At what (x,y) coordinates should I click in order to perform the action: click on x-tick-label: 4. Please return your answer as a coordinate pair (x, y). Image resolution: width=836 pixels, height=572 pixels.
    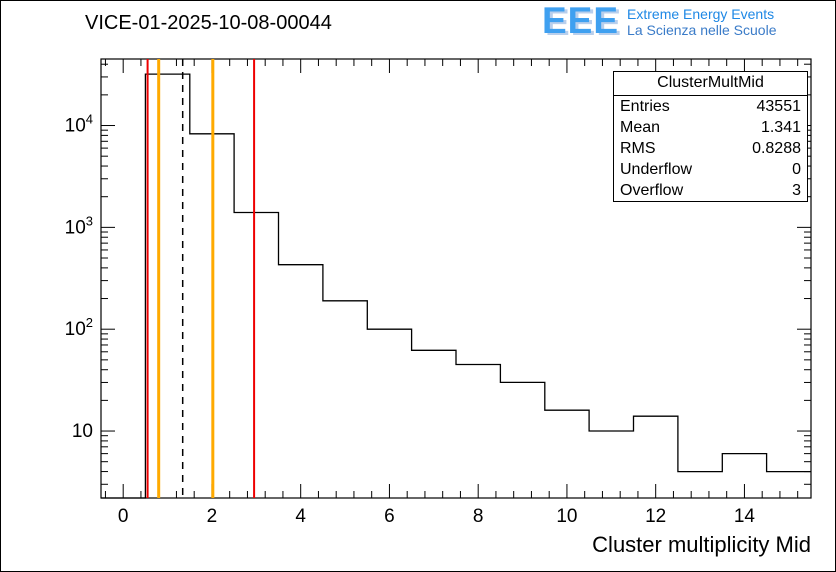
    Looking at the image, I should click on (300, 516).